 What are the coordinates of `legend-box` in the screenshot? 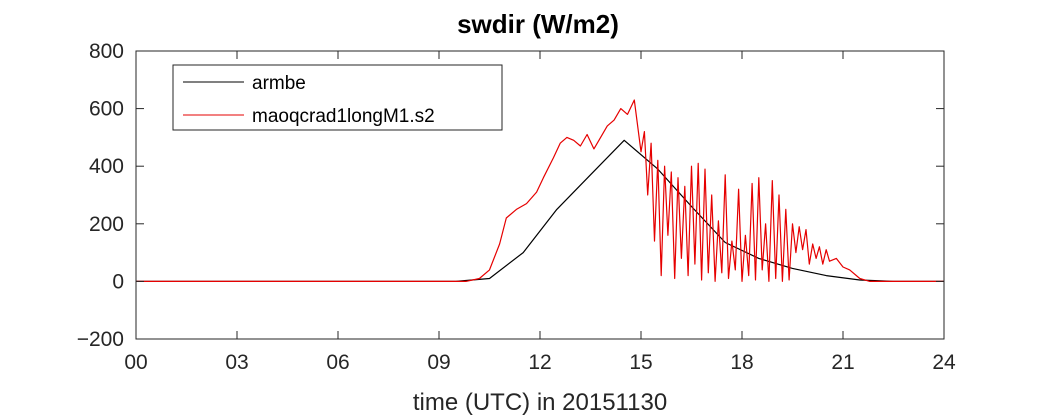 It's located at (337, 97).